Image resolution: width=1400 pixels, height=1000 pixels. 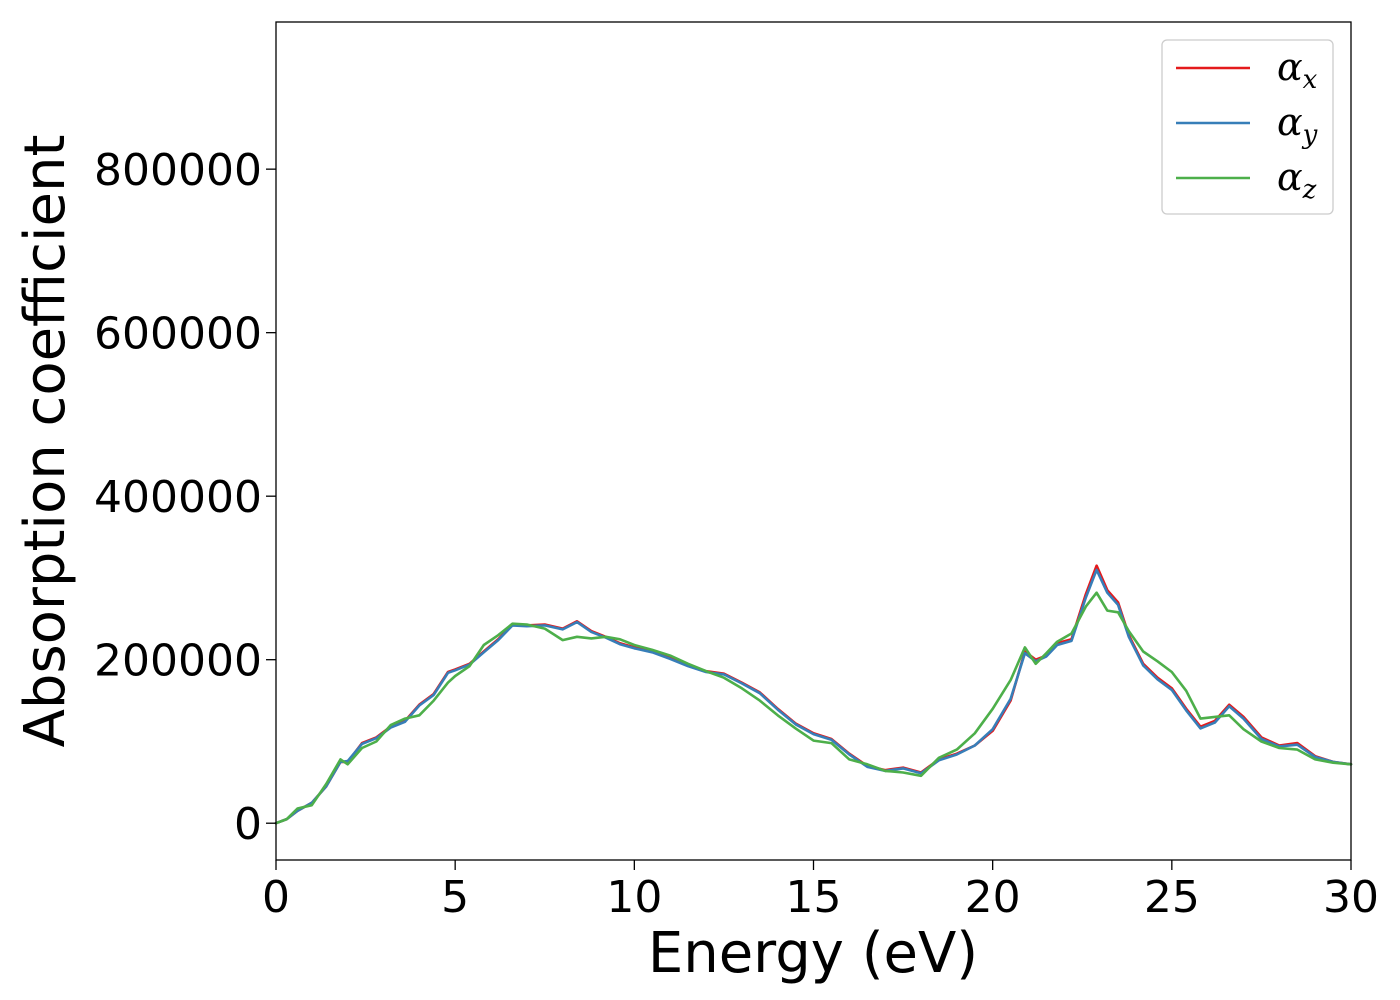 I want to click on x-tick-label: 10, so click(x=634, y=897).